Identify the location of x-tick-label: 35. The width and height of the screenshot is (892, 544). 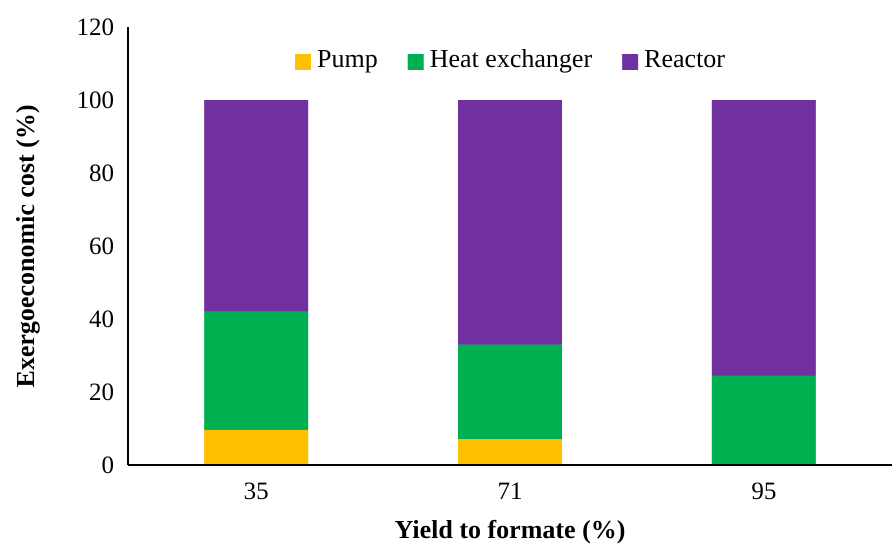
(256, 491).